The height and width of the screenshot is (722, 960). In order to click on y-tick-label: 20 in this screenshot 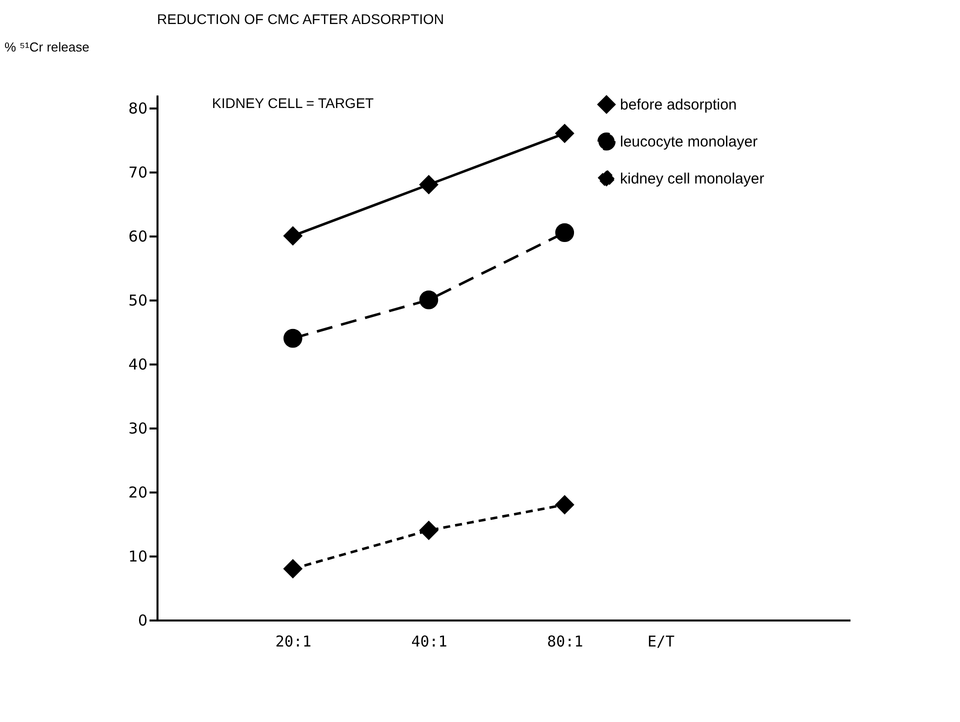, I will do `click(138, 492)`.